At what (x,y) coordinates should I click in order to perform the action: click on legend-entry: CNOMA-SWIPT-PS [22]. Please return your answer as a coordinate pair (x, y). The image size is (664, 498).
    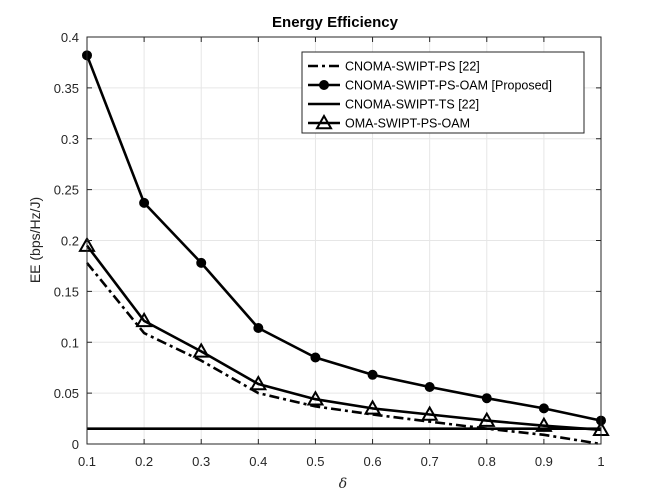
    Looking at the image, I should click on (394, 67).